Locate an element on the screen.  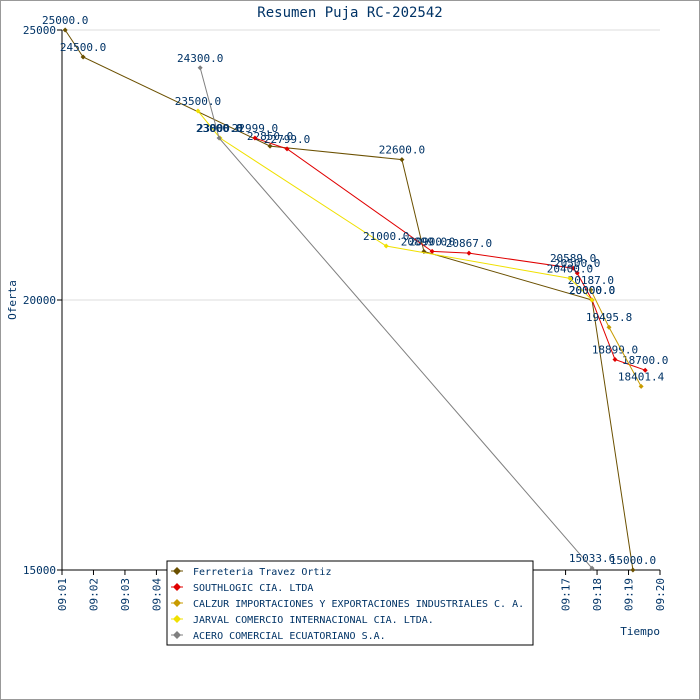
data-label: 24300.0 is located at coordinates (200, 58).